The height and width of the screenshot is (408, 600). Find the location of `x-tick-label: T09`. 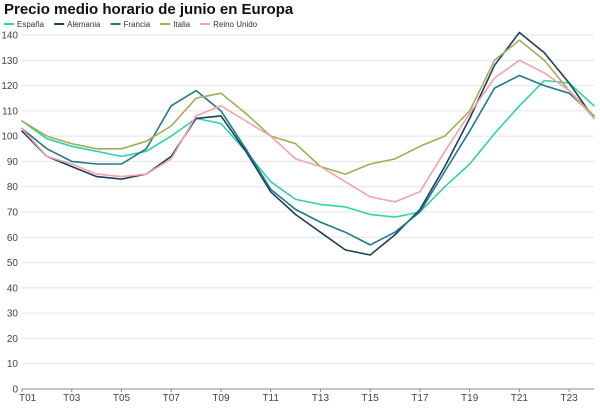

x-tick-label: T09 is located at coordinates (221, 398).